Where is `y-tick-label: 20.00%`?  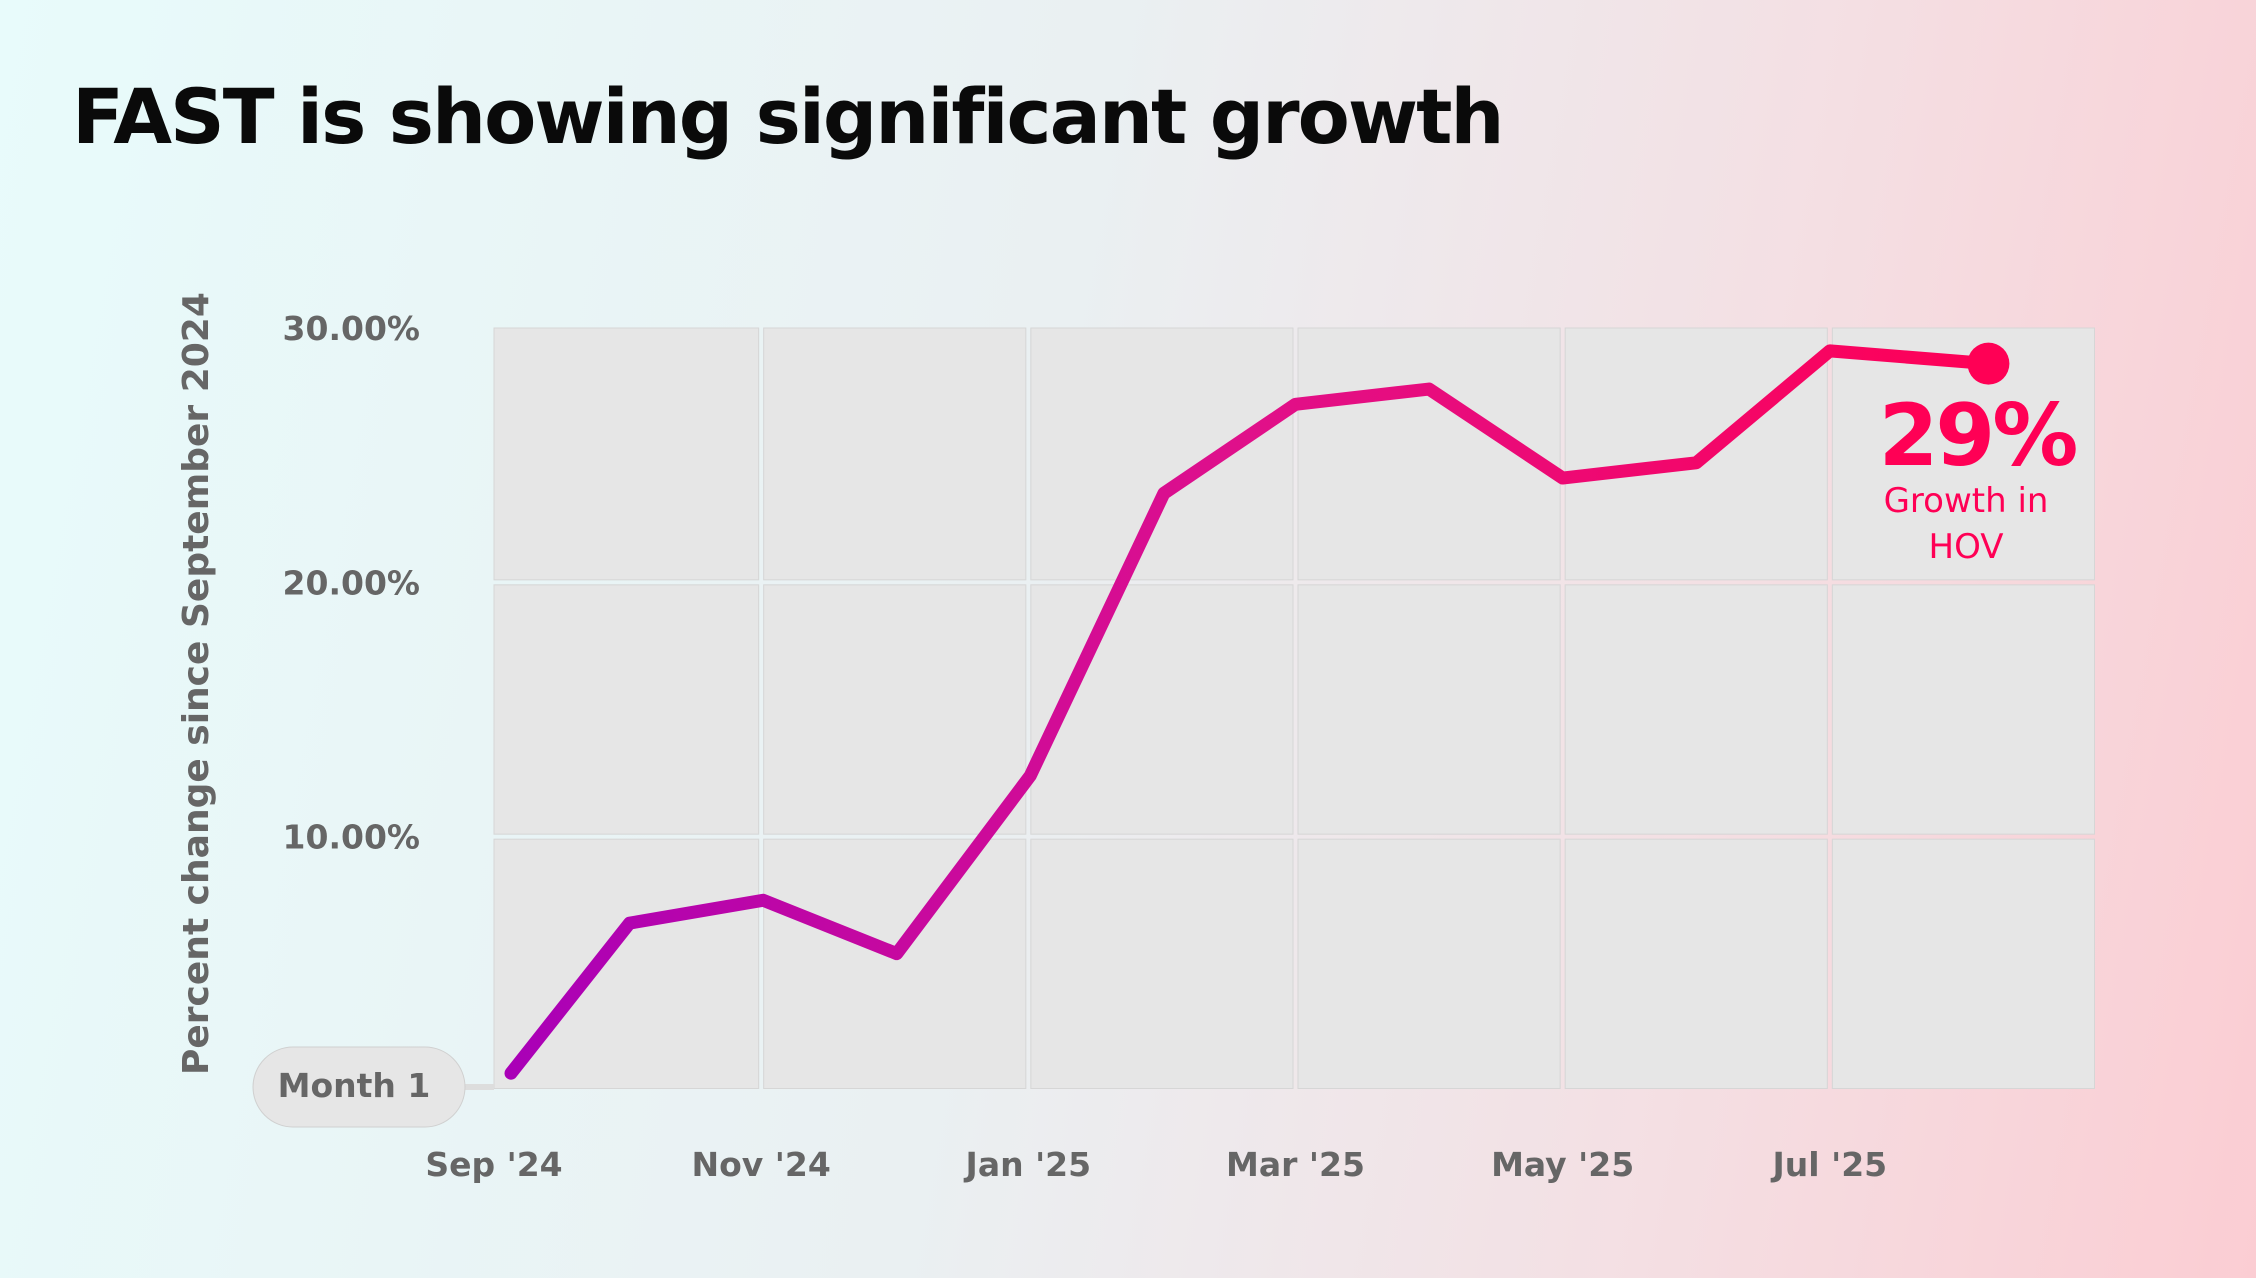 y-tick-label: 20.00% is located at coordinates (351, 582).